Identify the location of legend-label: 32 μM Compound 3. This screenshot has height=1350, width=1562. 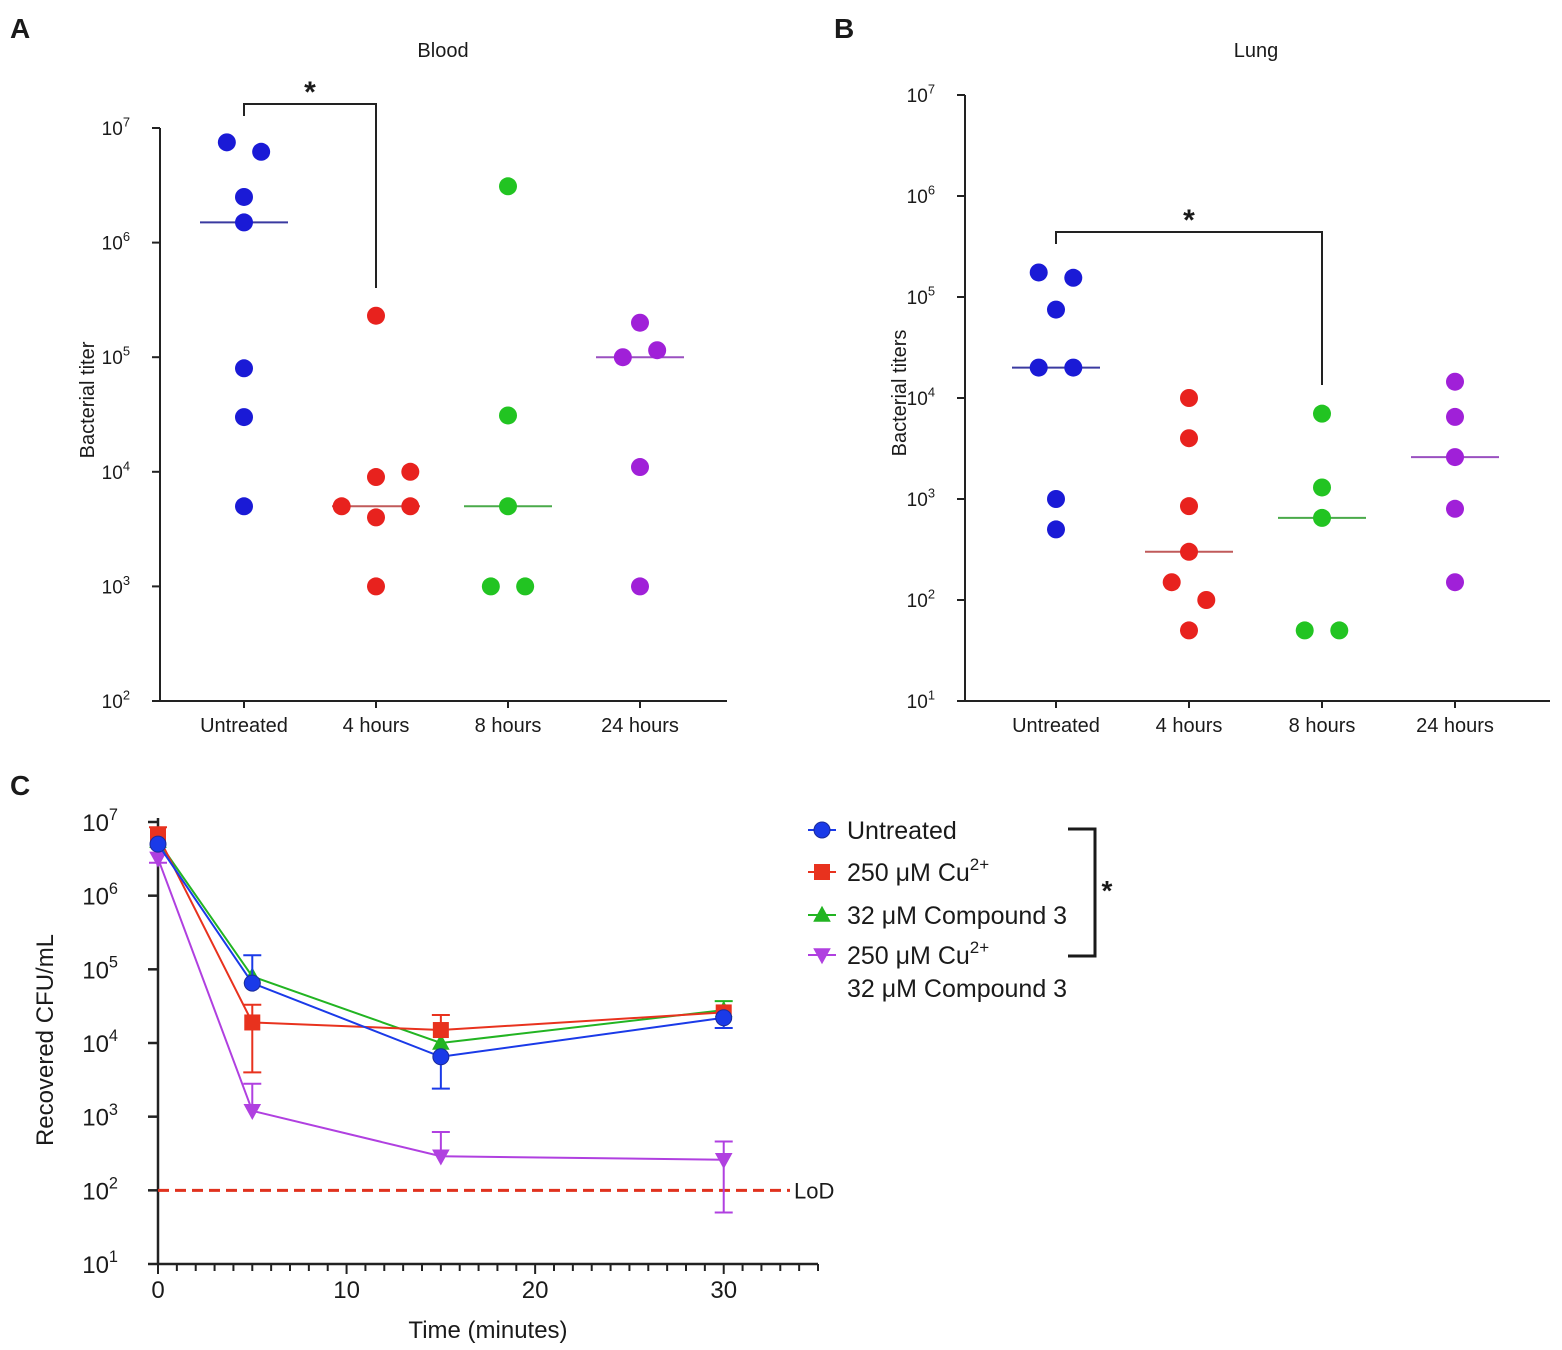
(957, 916).